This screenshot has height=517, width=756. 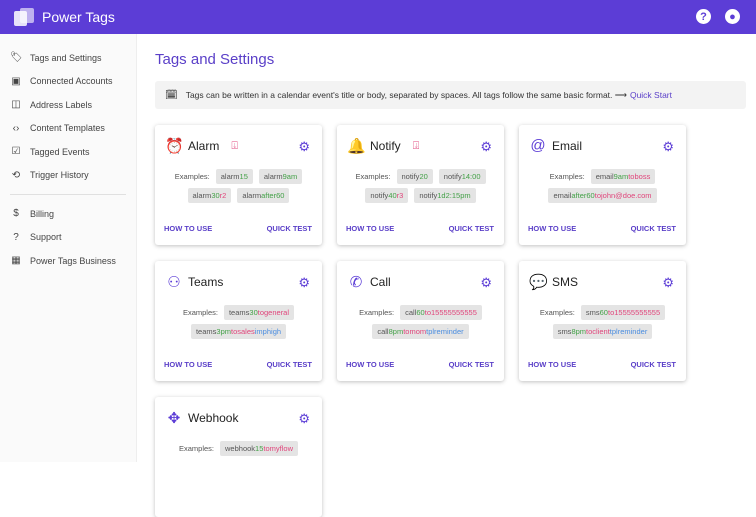 I want to click on teams-icon: ⚇, so click(x=174, y=282).